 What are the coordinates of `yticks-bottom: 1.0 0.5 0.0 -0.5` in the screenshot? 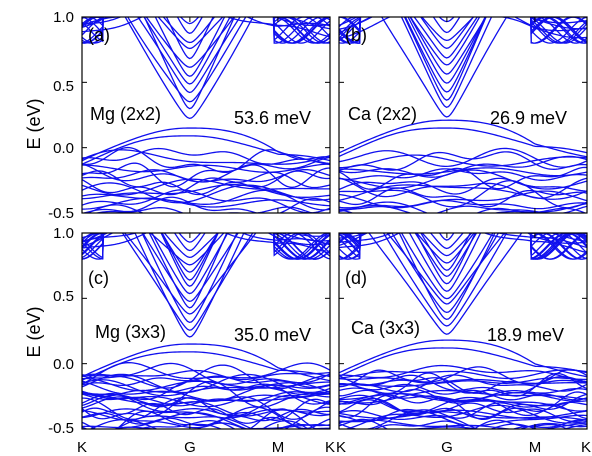 It's located at (61, 331).